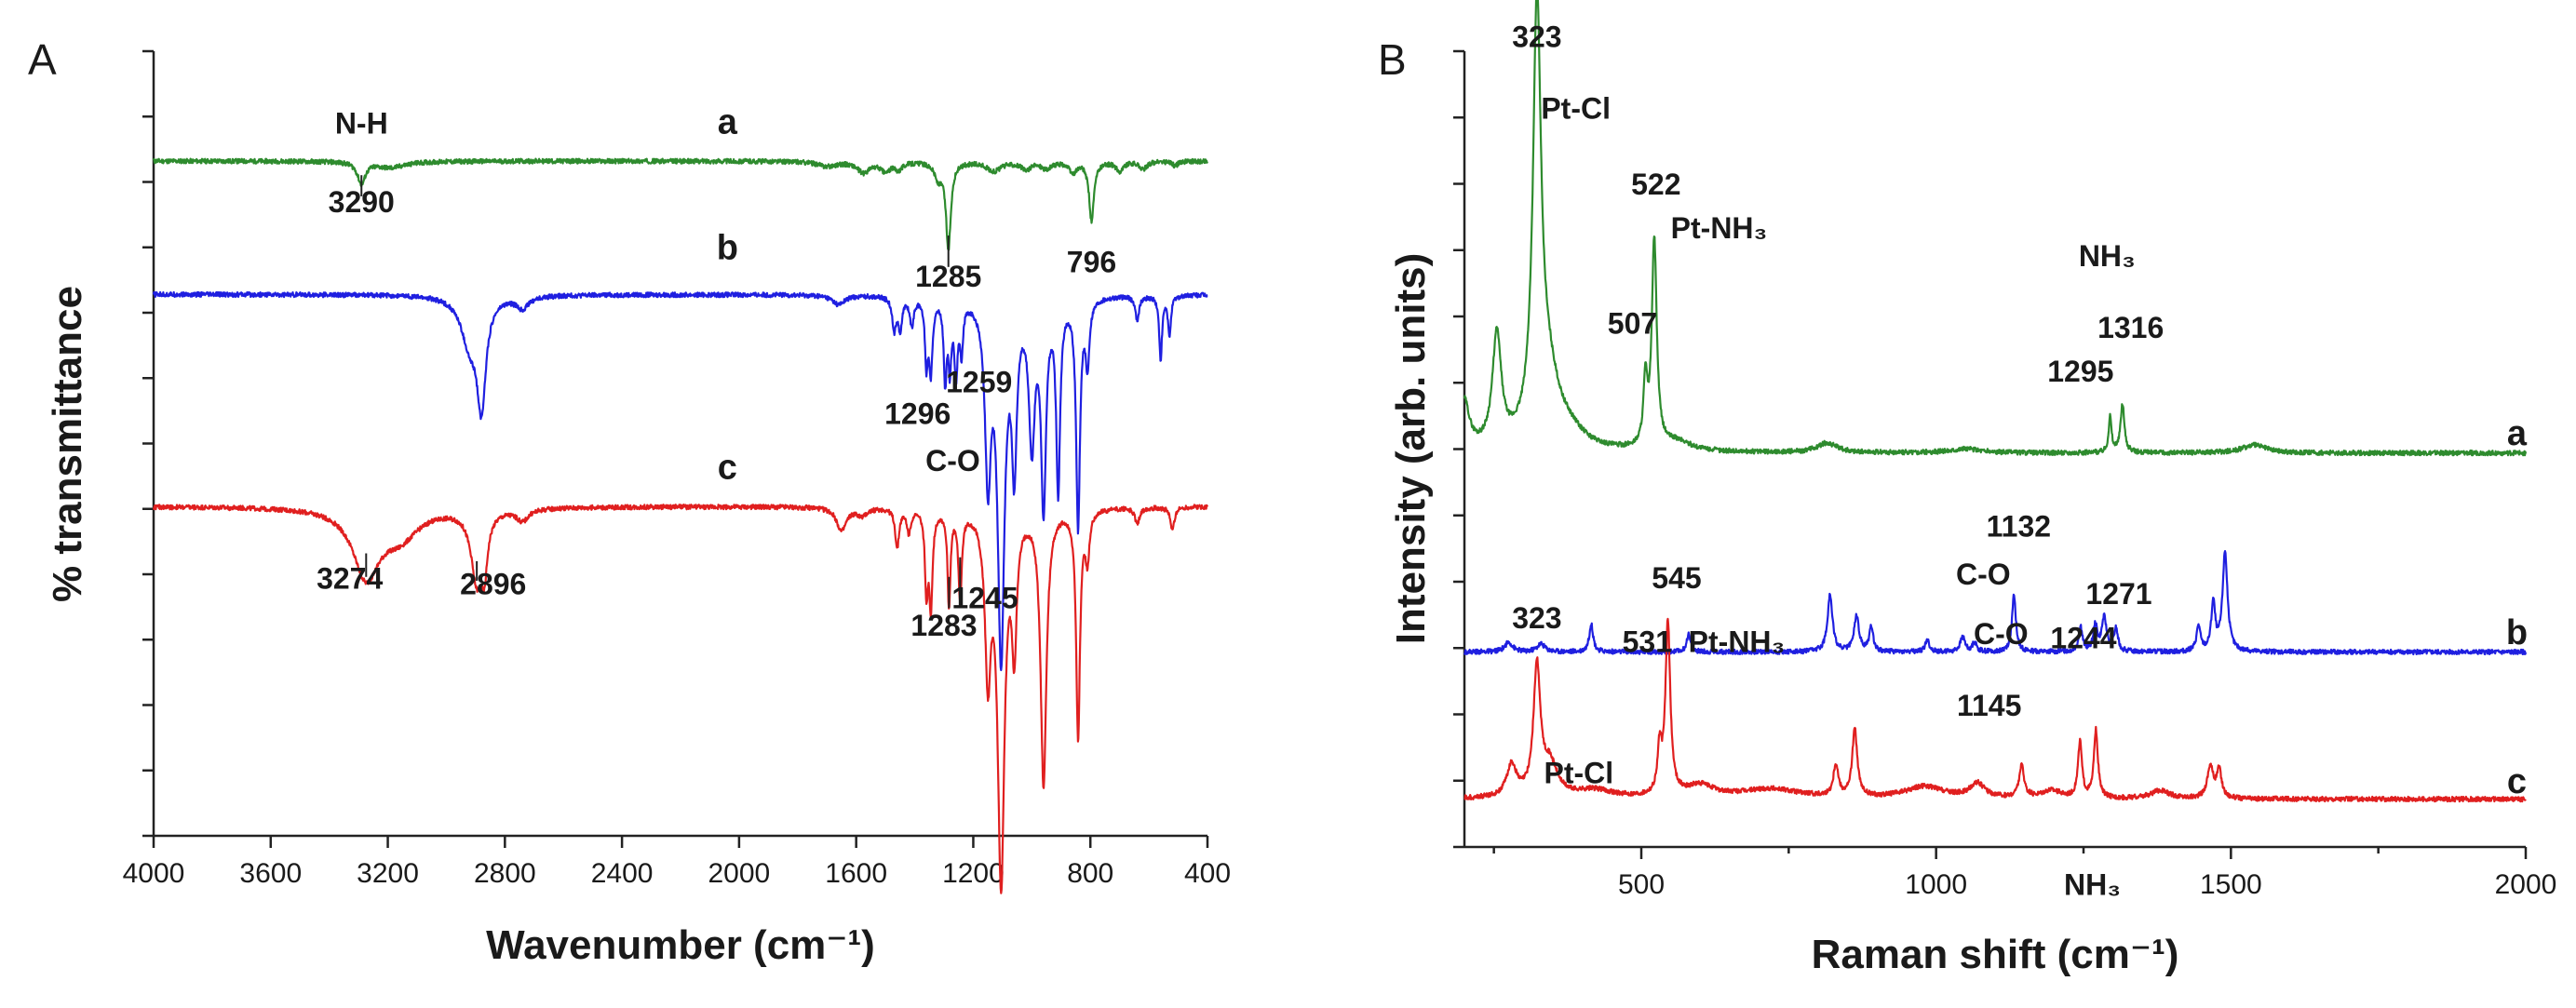  Describe the element at coordinates (1207, 873) in the screenshot. I see `ftir-x-tick-label: 400` at that location.